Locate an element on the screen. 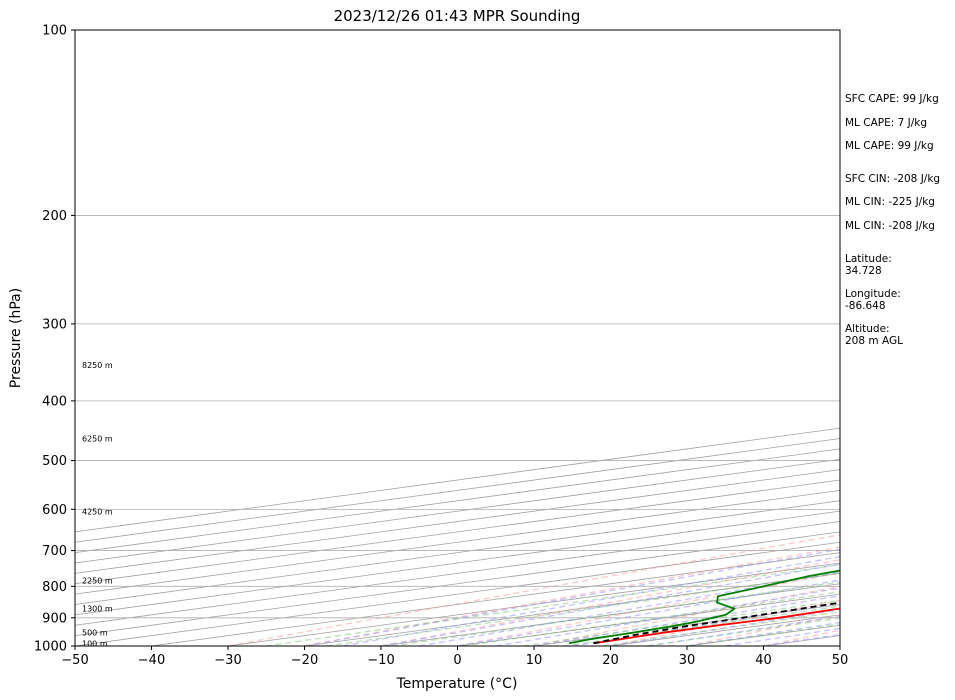 The image size is (955, 700). y-tick-label: 1000 is located at coordinates (50, 647).